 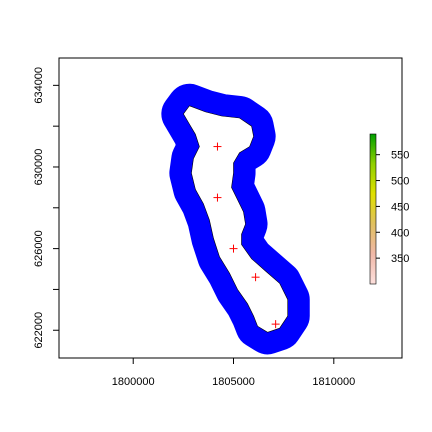 I want to click on x-tick-label: 1800000, so click(x=133, y=382).